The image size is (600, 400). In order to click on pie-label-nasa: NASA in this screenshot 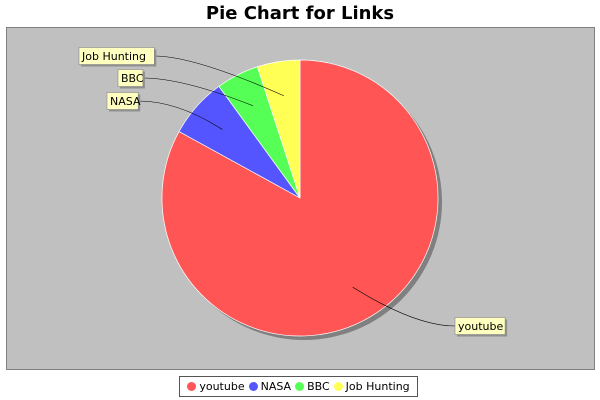, I will do `click(164, 111)`.